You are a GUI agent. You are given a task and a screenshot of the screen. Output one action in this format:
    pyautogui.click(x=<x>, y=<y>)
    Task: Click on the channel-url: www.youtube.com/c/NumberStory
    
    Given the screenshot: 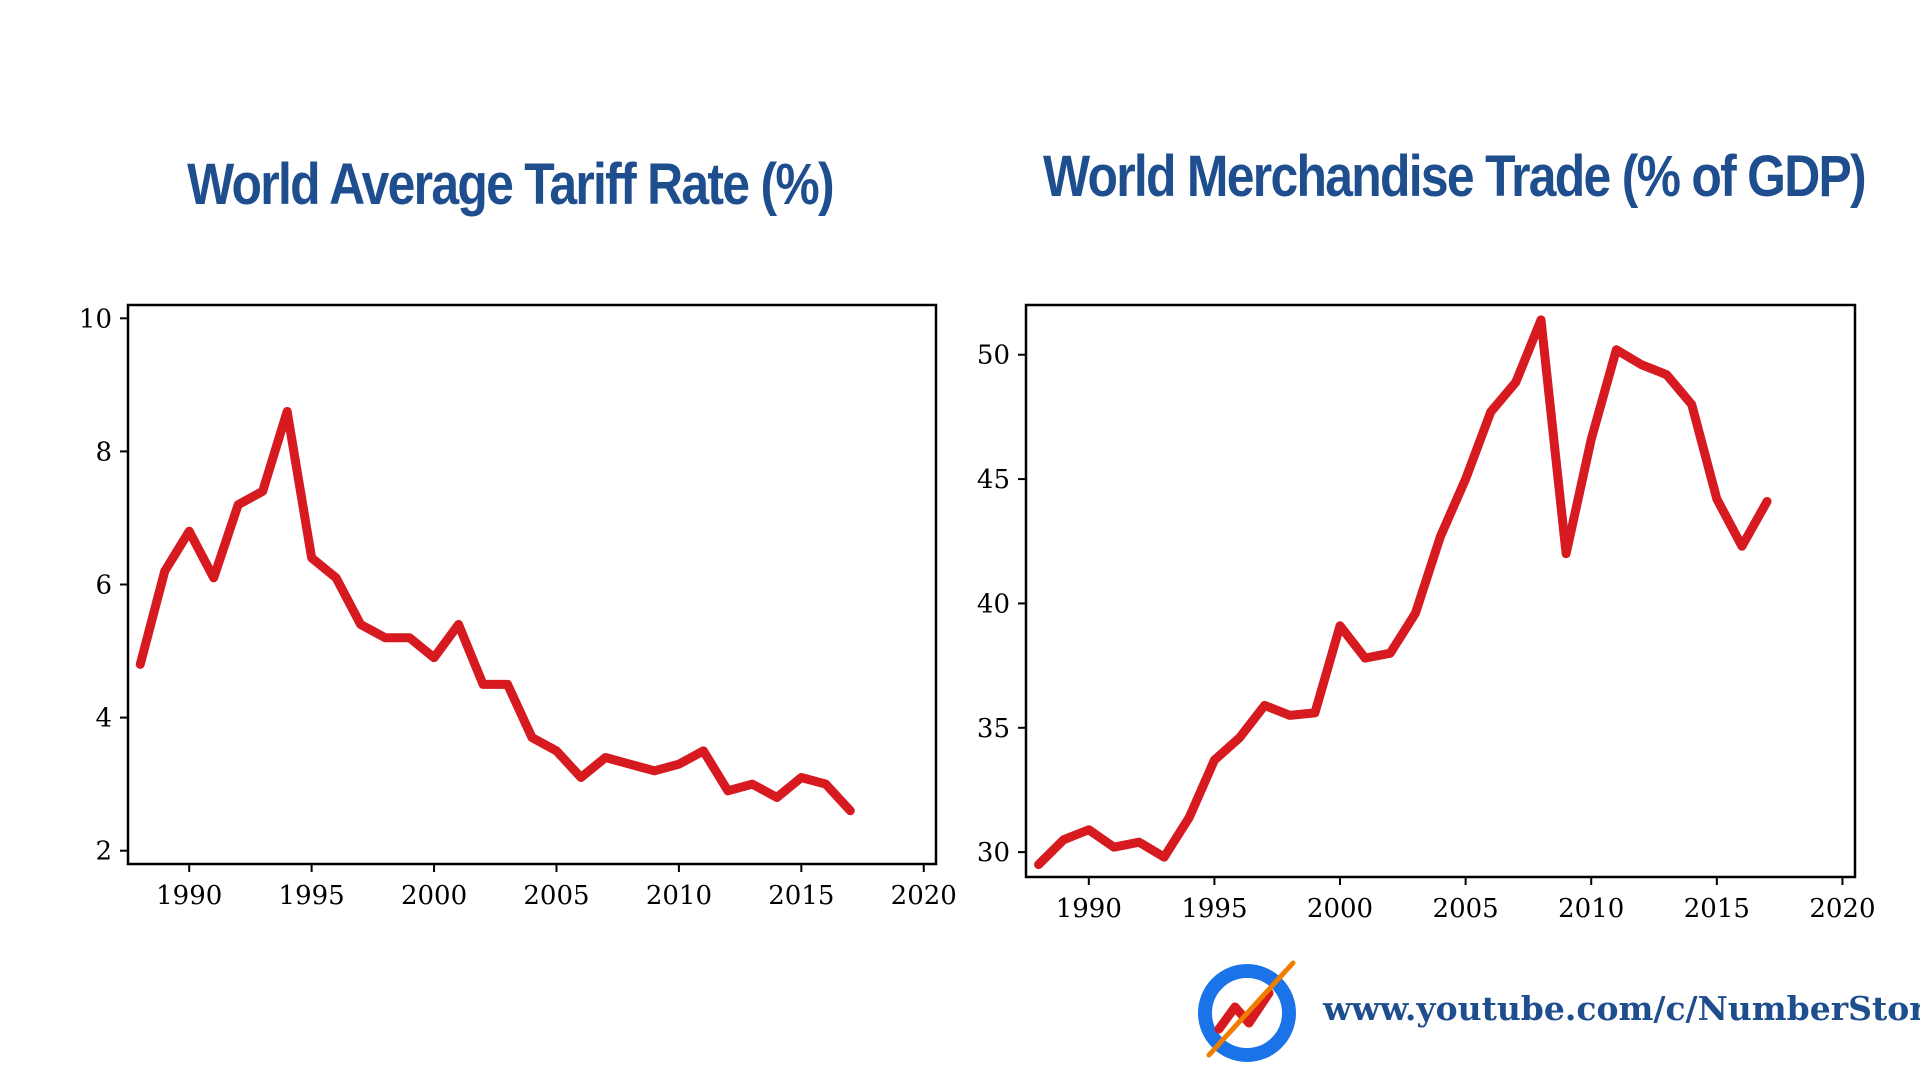 What is the action you would take?
    pyautogui.click(x=1621, y=1008)
    